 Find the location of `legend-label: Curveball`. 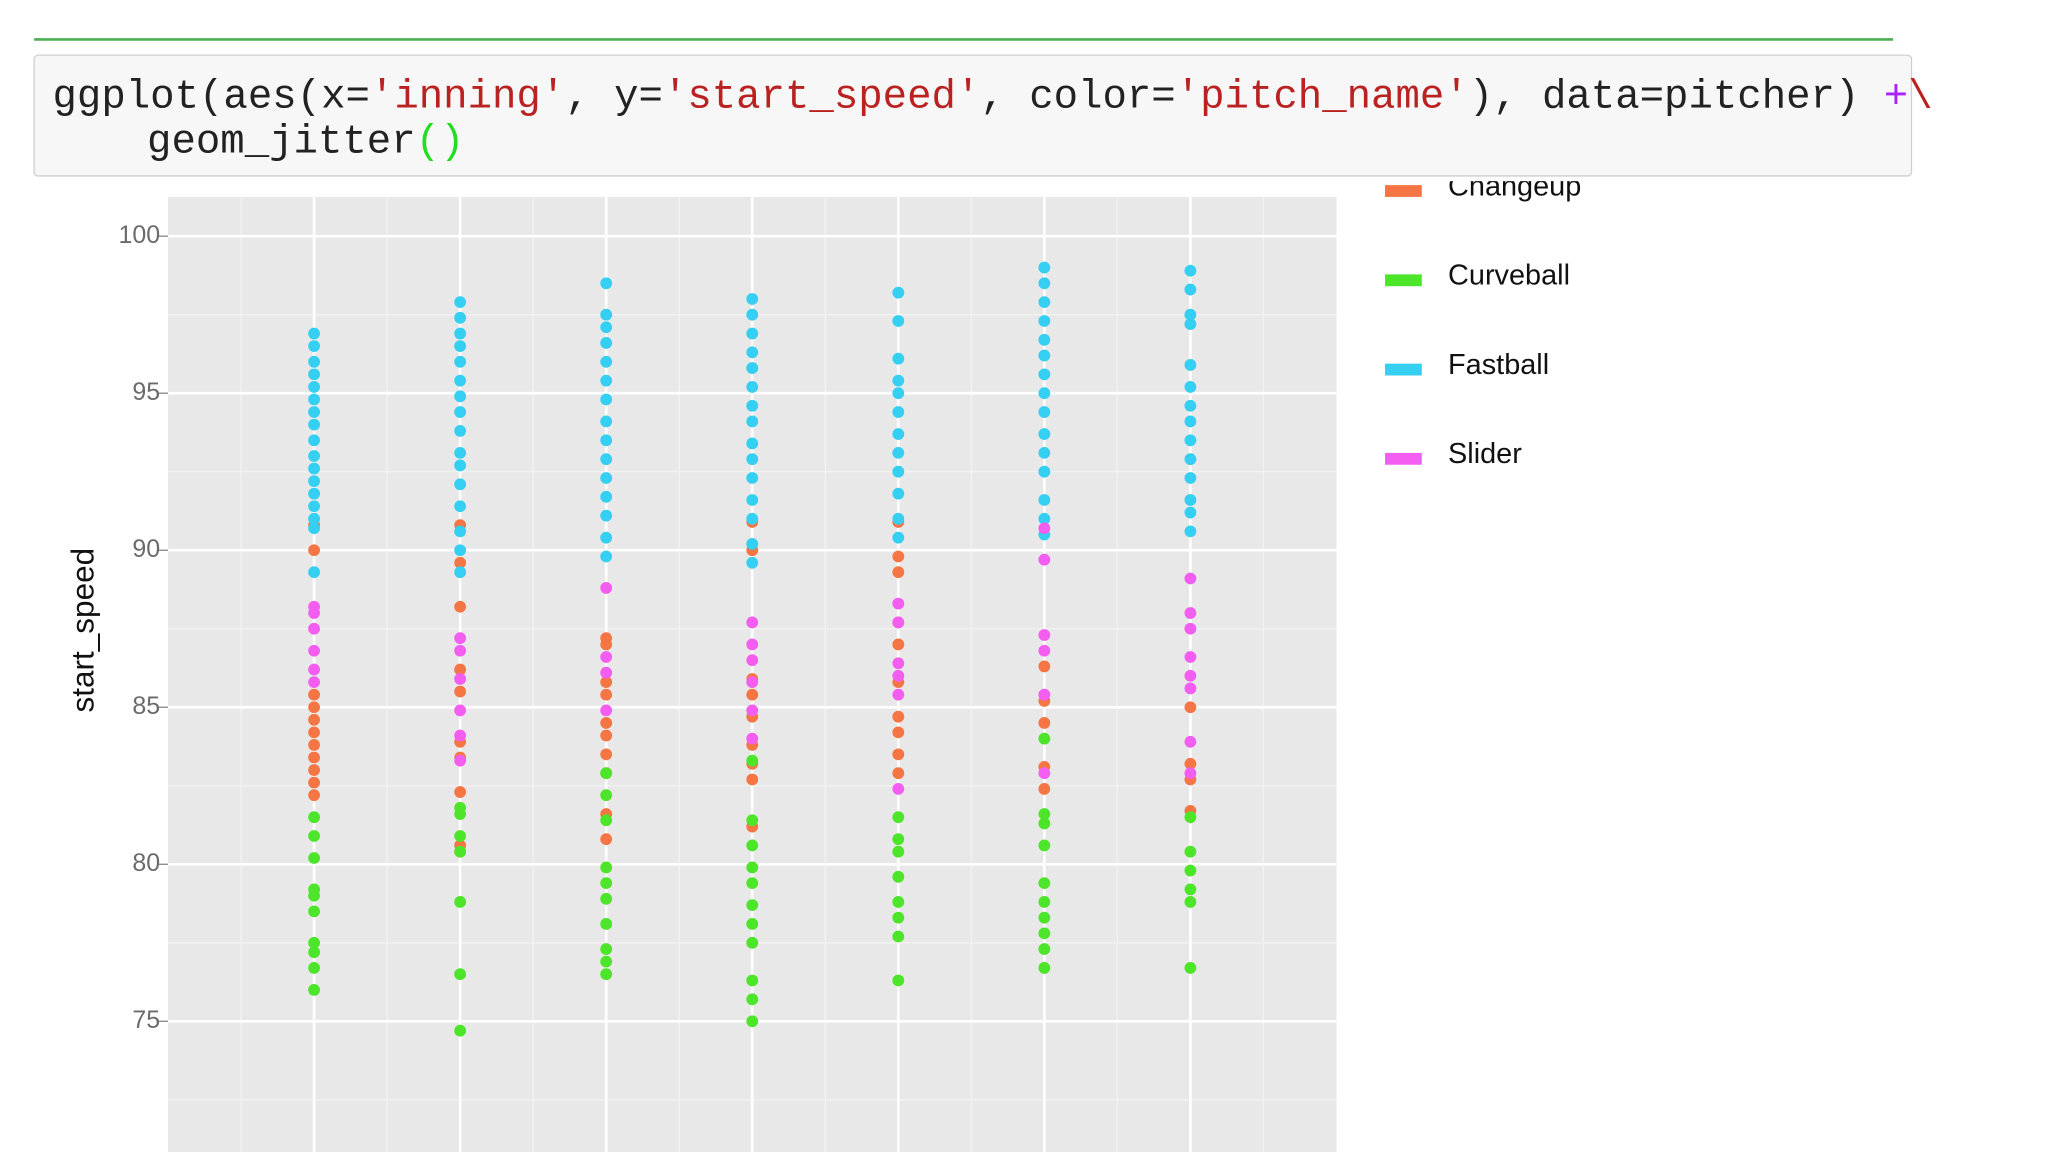

legend-label: Curveball is located at coordinates (1509, 276).